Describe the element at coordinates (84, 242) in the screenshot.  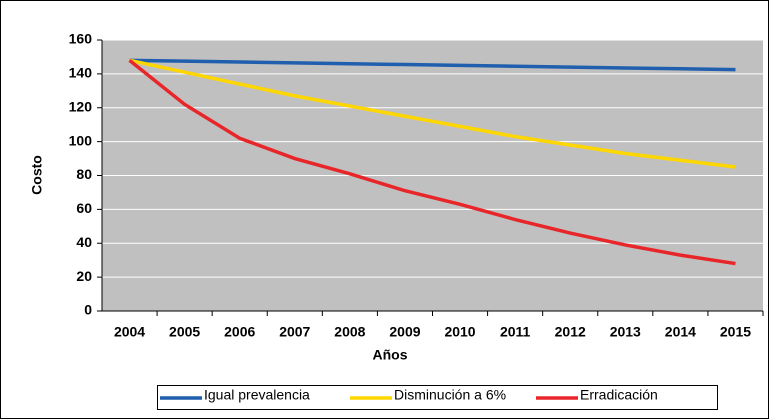
I see `y-tick-label: 40` at that location.